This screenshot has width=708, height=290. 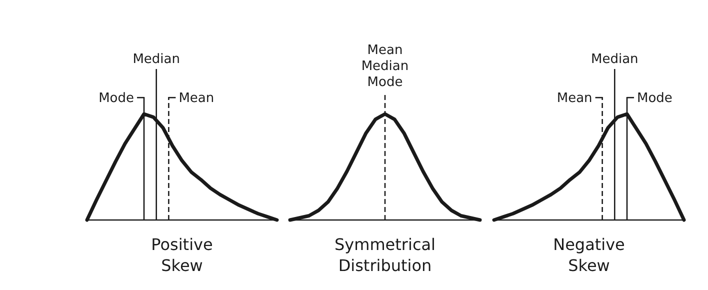 I want to click on x-axis-title: Negative Skew, so click(x=589, y=255).